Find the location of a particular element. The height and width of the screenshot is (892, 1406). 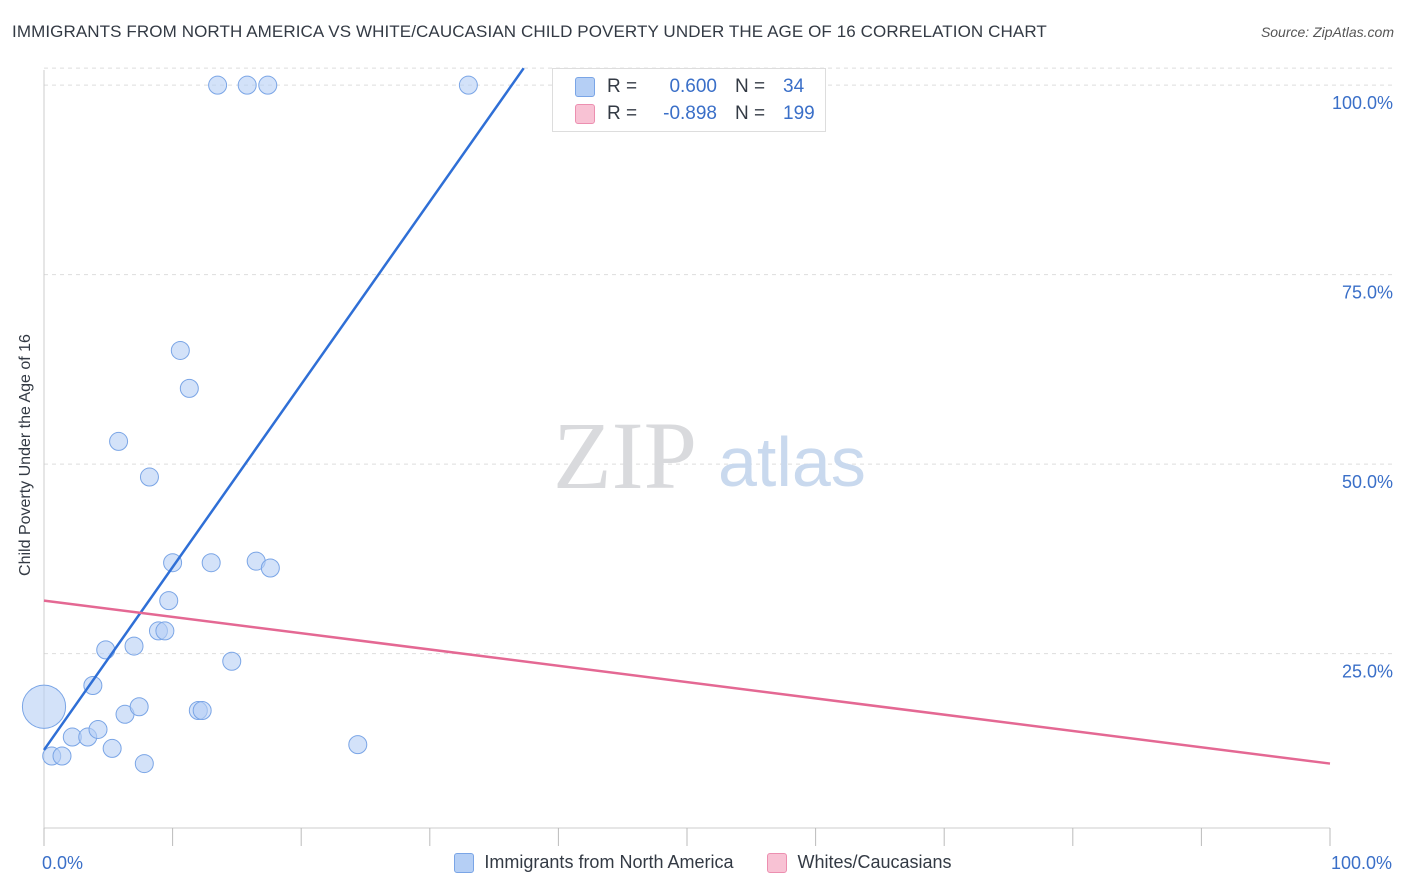

x-tick-label: 100.0% is located at coordinates (1361, 863).